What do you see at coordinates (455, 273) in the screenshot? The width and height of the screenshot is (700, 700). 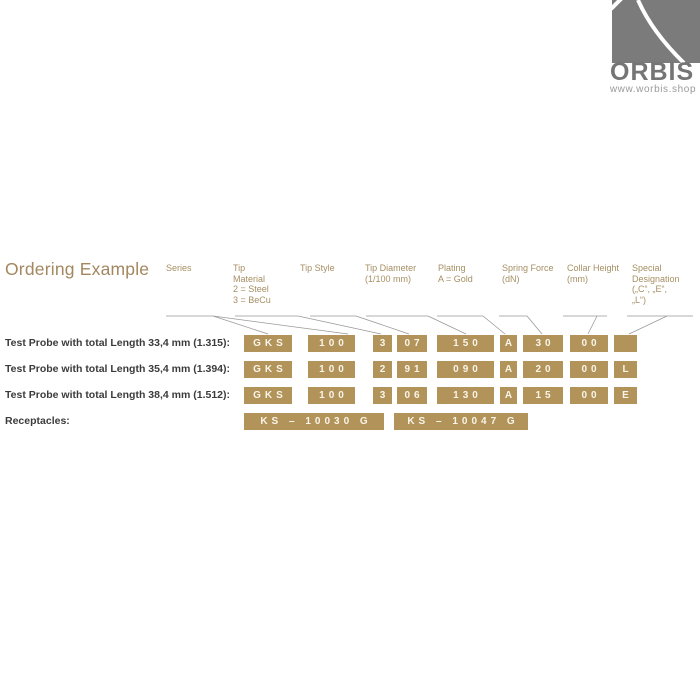 I see `column-header-plating: Plating A = Gold` at bounding box center [455, 273].